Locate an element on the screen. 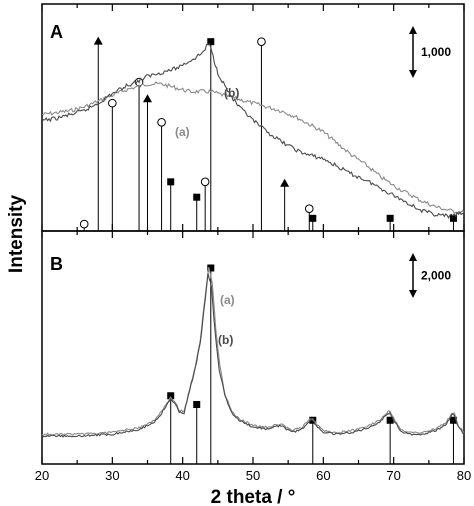 This screenshot has height=506, width=474. panel-b-scale-bar: 2,000 is located at coordinates (430, 275).